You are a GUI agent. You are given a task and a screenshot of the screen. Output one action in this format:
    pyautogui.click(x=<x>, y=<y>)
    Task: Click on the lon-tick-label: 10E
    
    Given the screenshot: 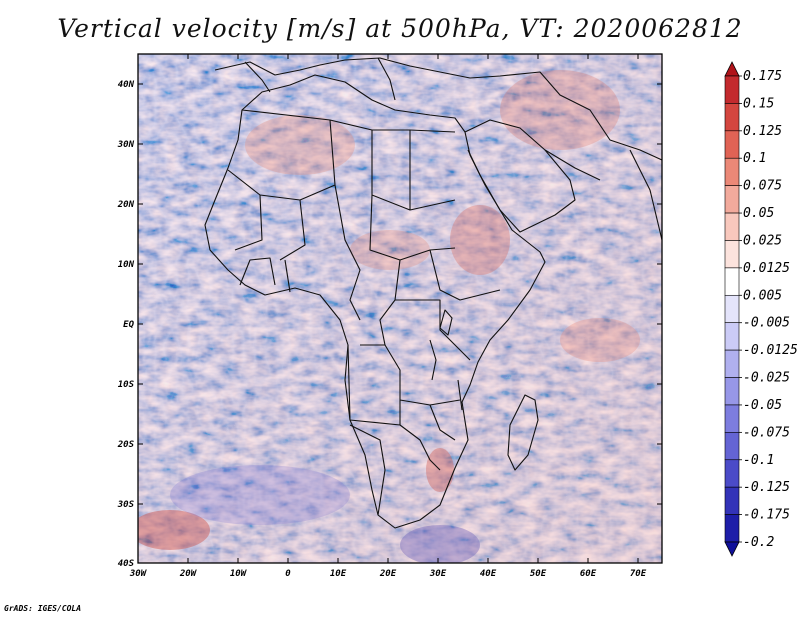 What is the action you would take?
    pyautogui.click(x=338, y=574)
    